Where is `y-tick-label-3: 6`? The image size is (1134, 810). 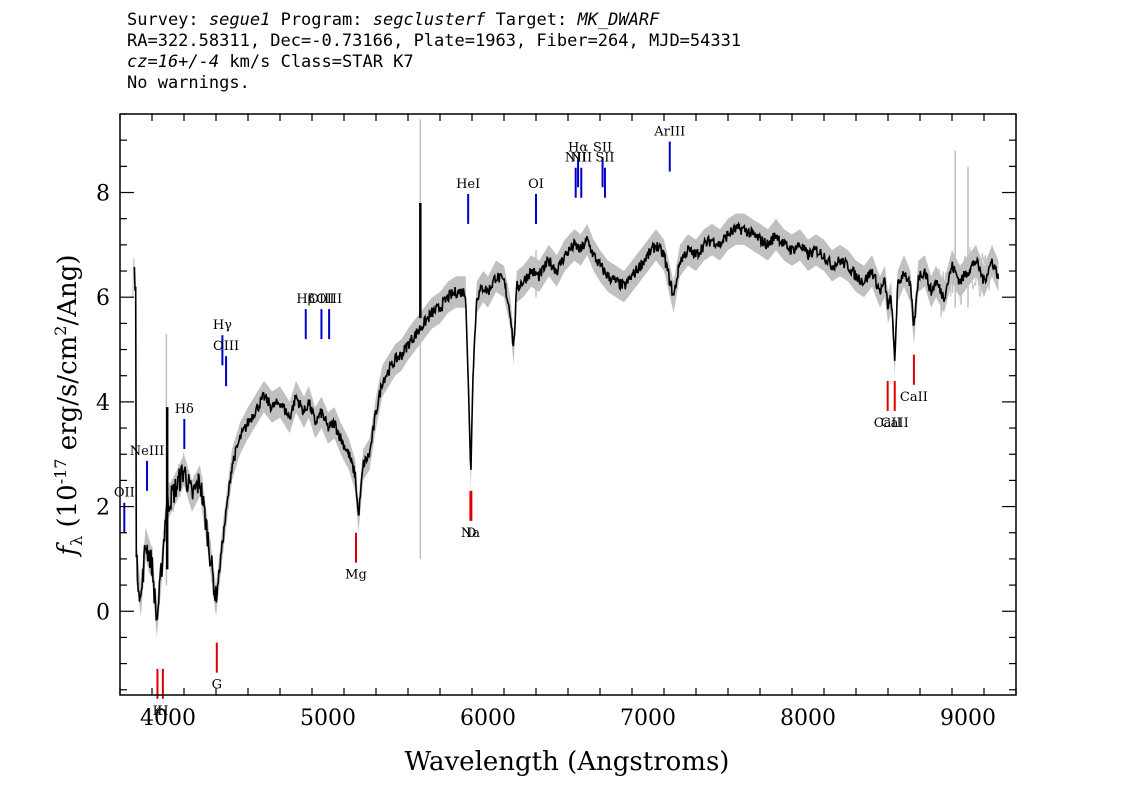
y-tick-label-3: 6 is located at coordinates (103, 298).